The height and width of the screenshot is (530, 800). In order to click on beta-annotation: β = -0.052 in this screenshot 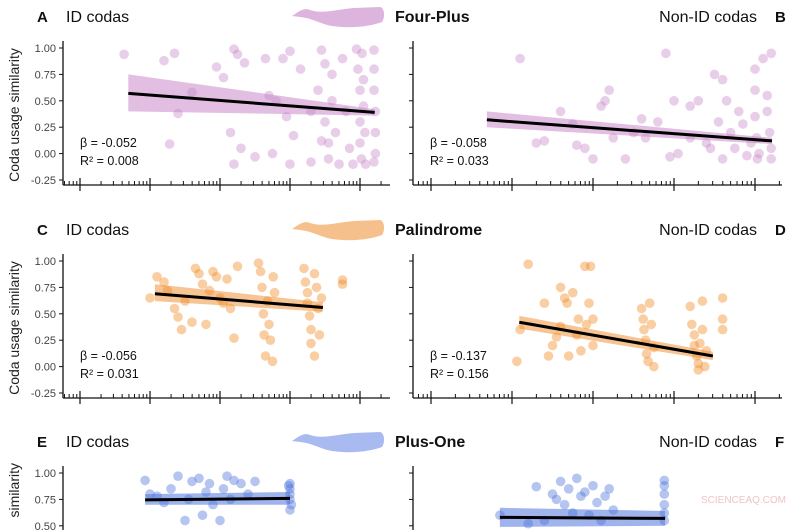, I will do `click(108, 143)`.